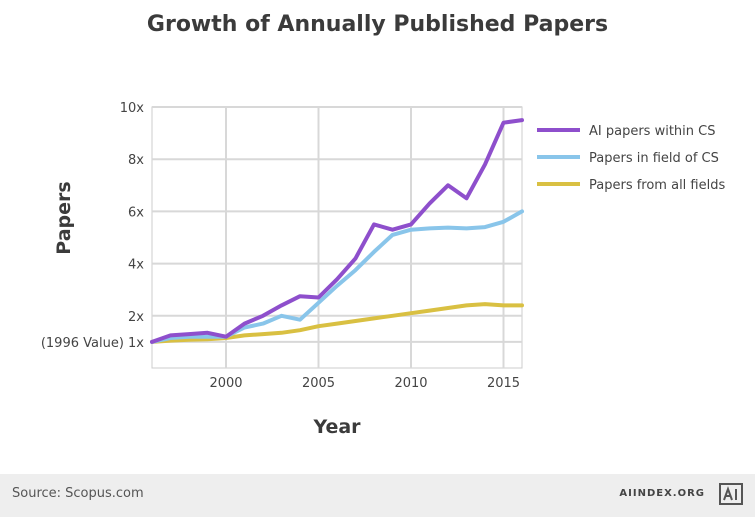 The image size is (755, 517). Describe the element at coordinates (503, 383) in the screenshot. I see `x-tick-label: 2015` at that location.